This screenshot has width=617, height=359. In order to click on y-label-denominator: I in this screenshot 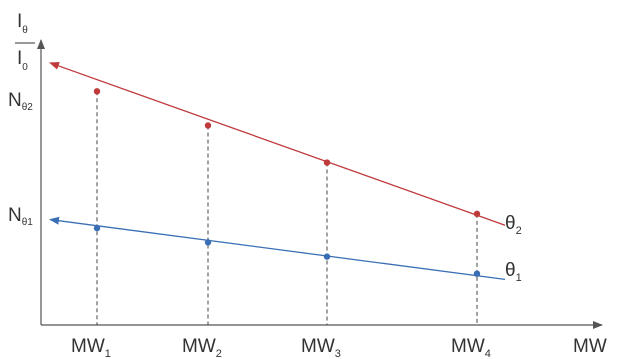, I will do `click(19, 58)`.